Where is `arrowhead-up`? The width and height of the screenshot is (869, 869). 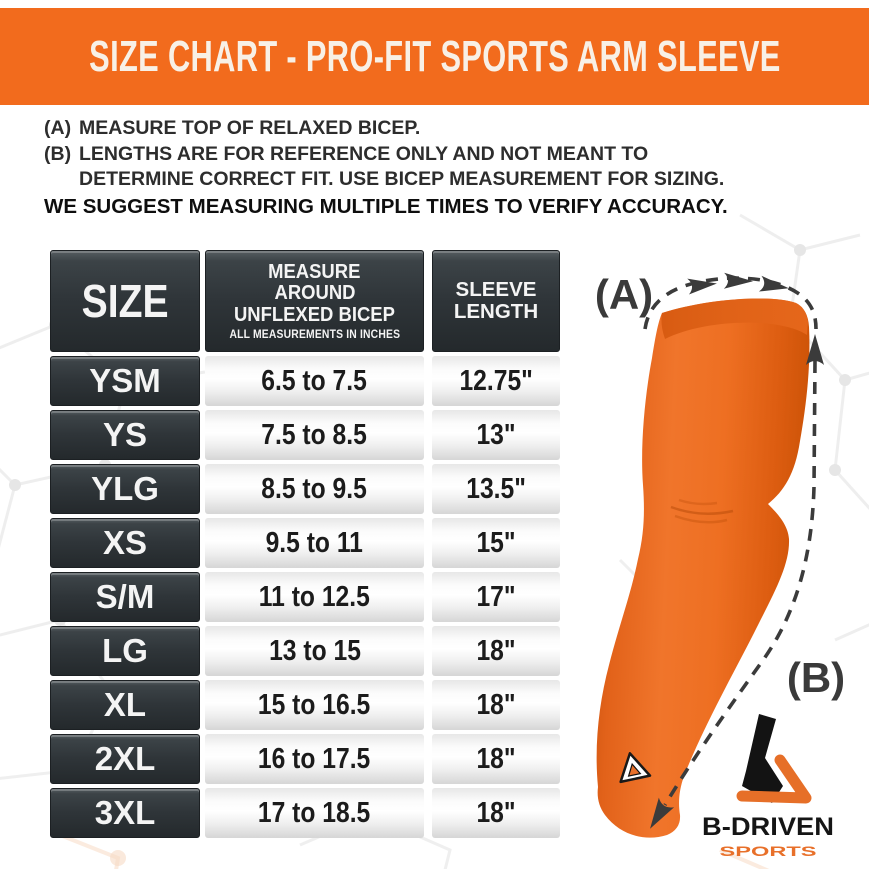
arrowhead-up is located at coordinates (815, 349).